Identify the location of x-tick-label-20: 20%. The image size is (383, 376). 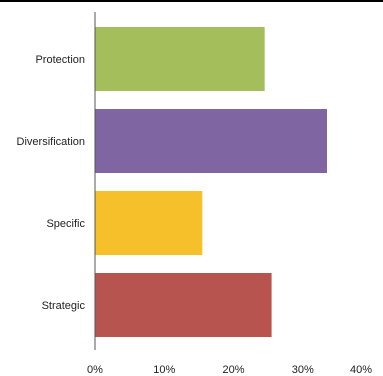
(233, 370).